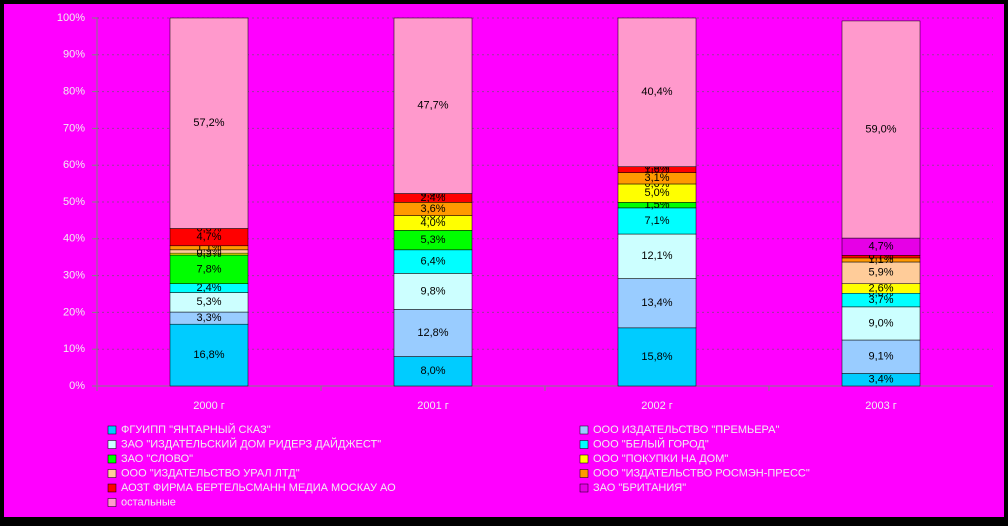 Image resolution: width=1008 pixels, height=526 pixels. I want to click on legend-label: ЗАО "СЛОВО", so click(157, 459).